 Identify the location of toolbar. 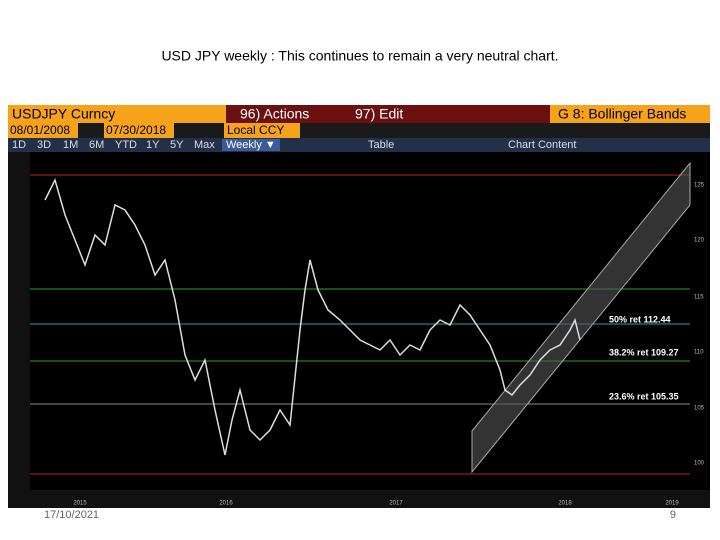
(359, 145).